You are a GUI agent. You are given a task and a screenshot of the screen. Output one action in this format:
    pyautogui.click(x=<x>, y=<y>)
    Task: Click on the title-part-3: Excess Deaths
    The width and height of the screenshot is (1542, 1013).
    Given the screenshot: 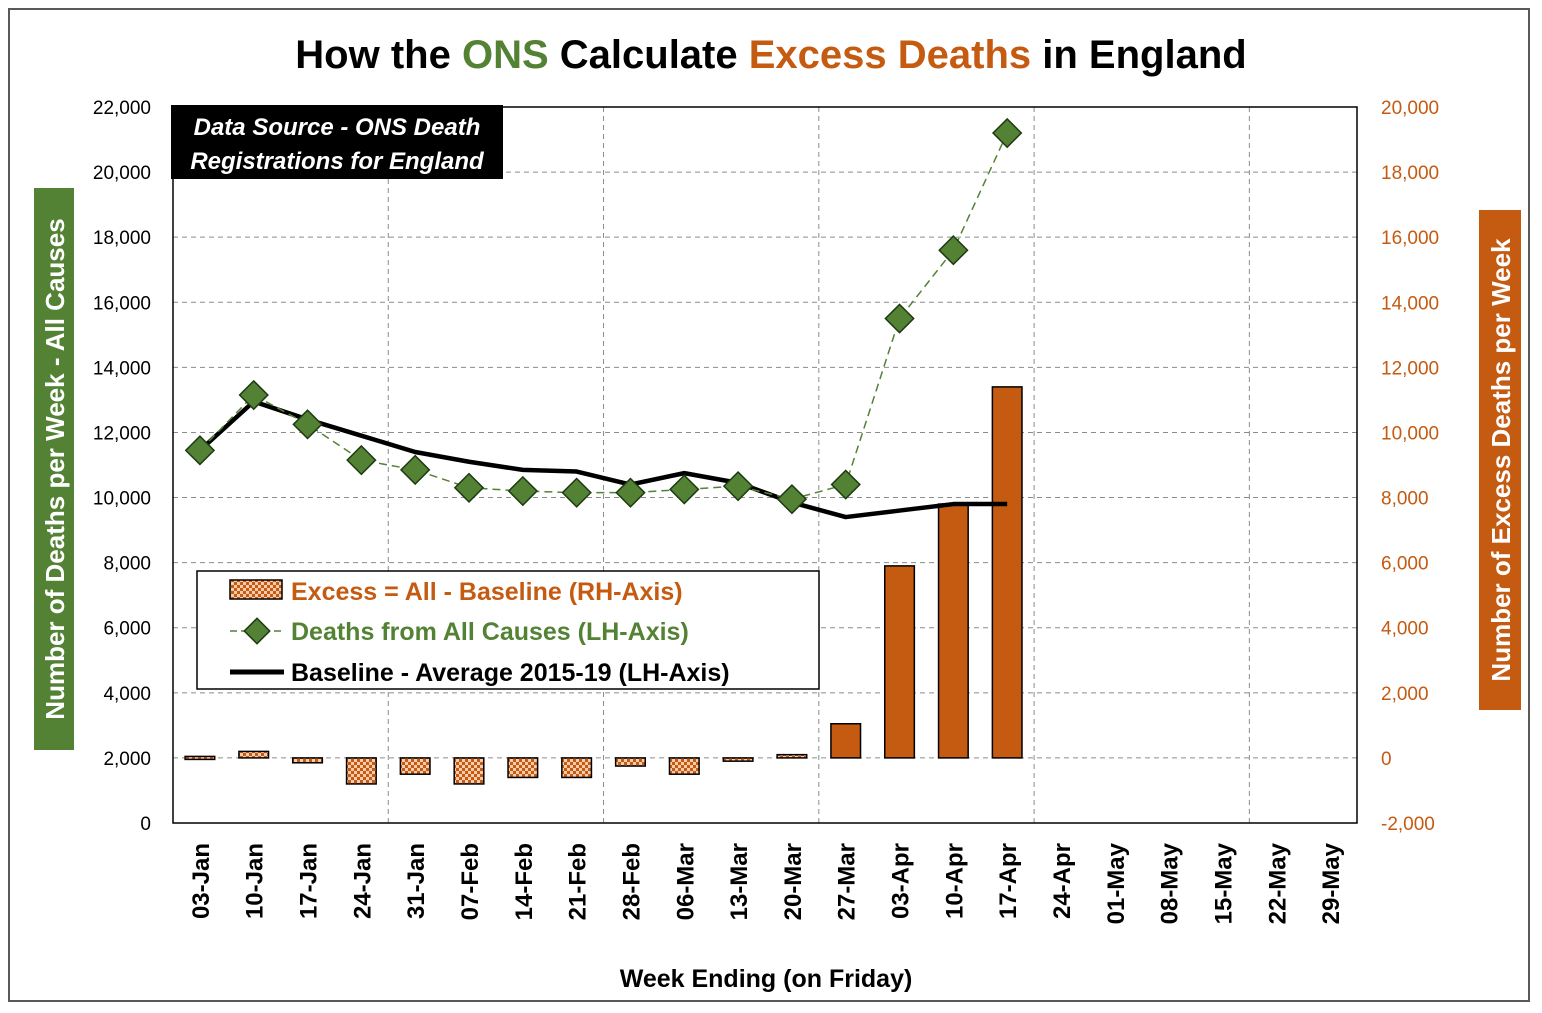 What is the action you would take?
    pyautogui.click(x=890, y=55)
    